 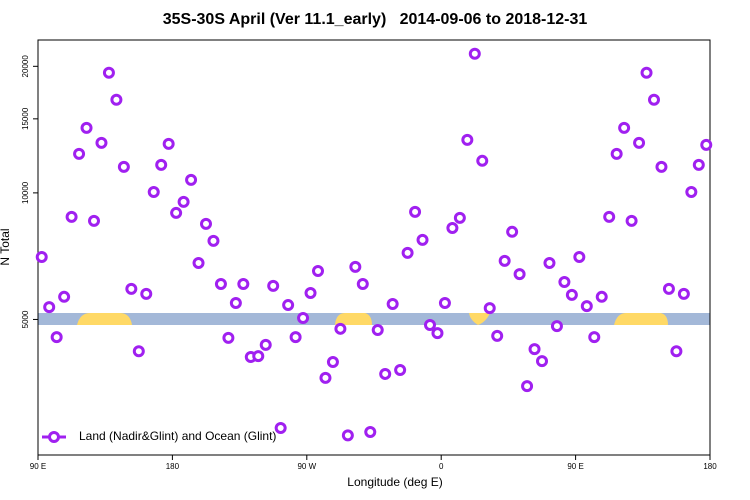 I want to click on x-tick-label: 90 E, so click(x=575, y=466).